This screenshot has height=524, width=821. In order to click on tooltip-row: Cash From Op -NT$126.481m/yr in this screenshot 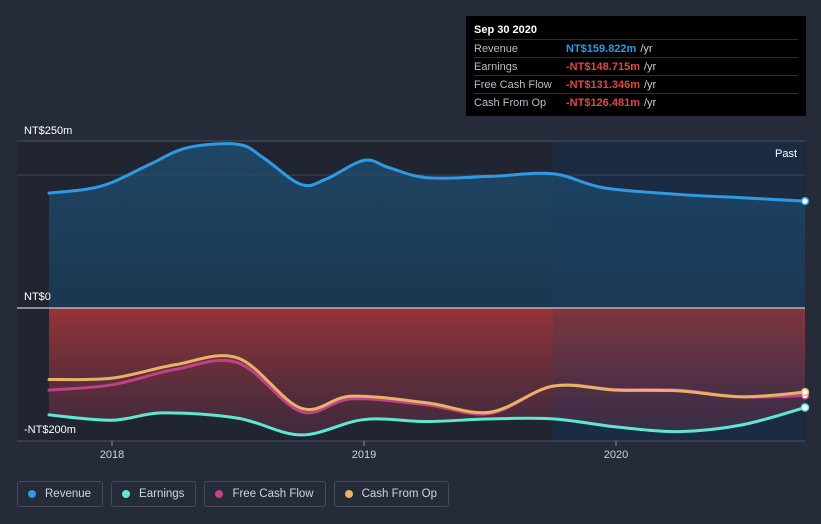, I will do `click(636, 102)`.